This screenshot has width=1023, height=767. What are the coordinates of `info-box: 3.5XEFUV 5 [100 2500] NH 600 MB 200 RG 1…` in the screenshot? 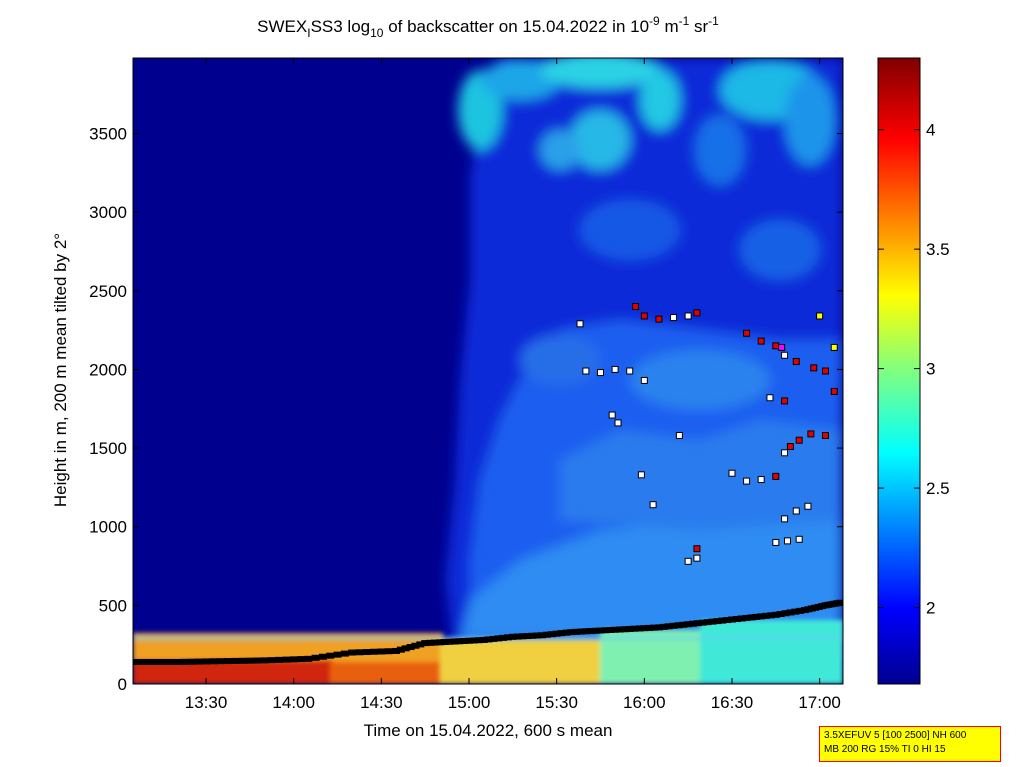 It's located at (910, 744).